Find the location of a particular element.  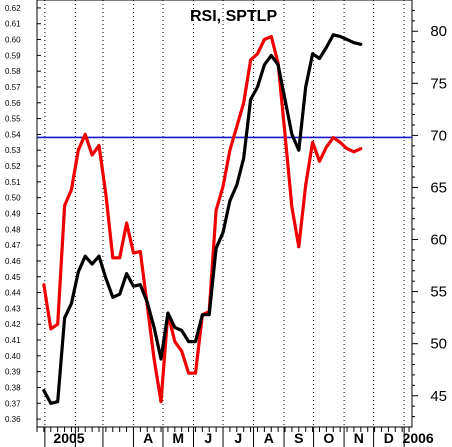

left-tick-label: 0.39 is located at coordinates (13, 372).